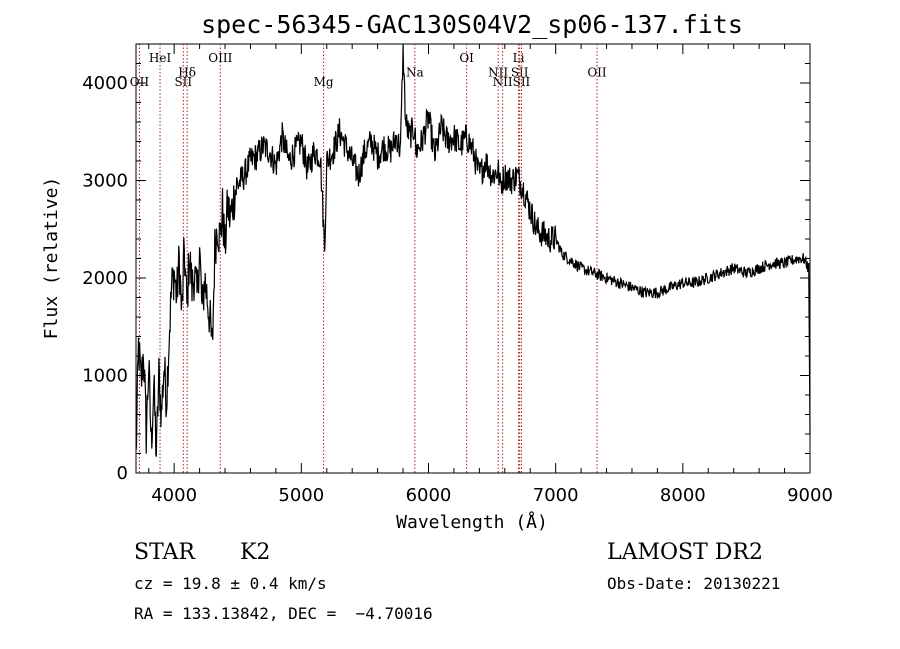 This screenshot has width=900, height=649. I want to click on x-tick-label: 6000, so click(429, 495).